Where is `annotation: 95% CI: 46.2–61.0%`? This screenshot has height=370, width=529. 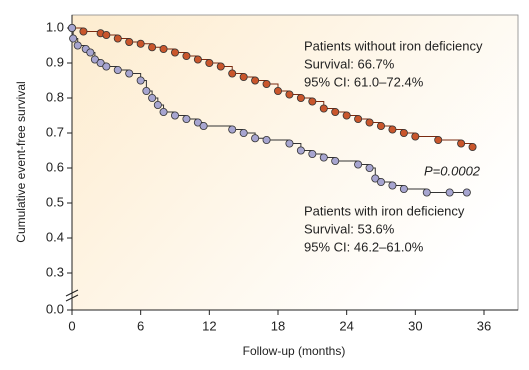 annotation: 95% CI: 46.2–61.0% is located at coordinates (364, 246).